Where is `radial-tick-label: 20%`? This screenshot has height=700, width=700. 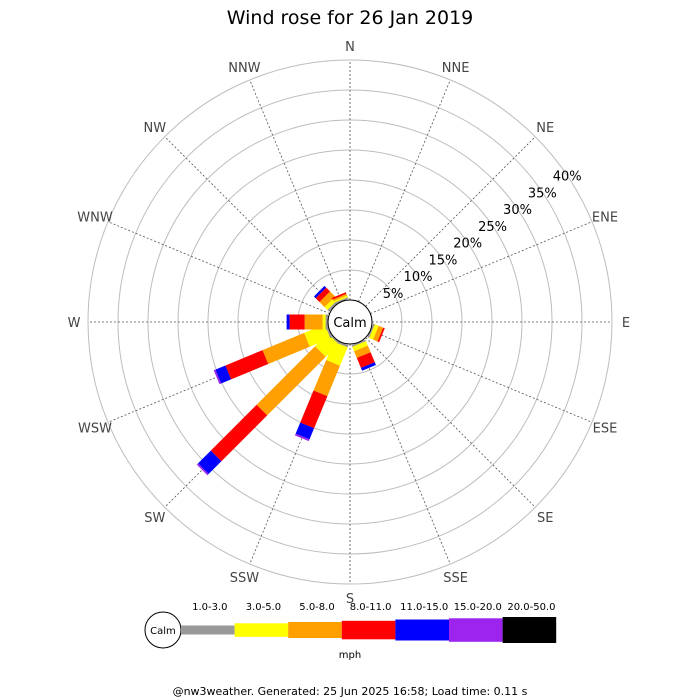 radial-tick-label: 20% is located at coordinates (467, 244).